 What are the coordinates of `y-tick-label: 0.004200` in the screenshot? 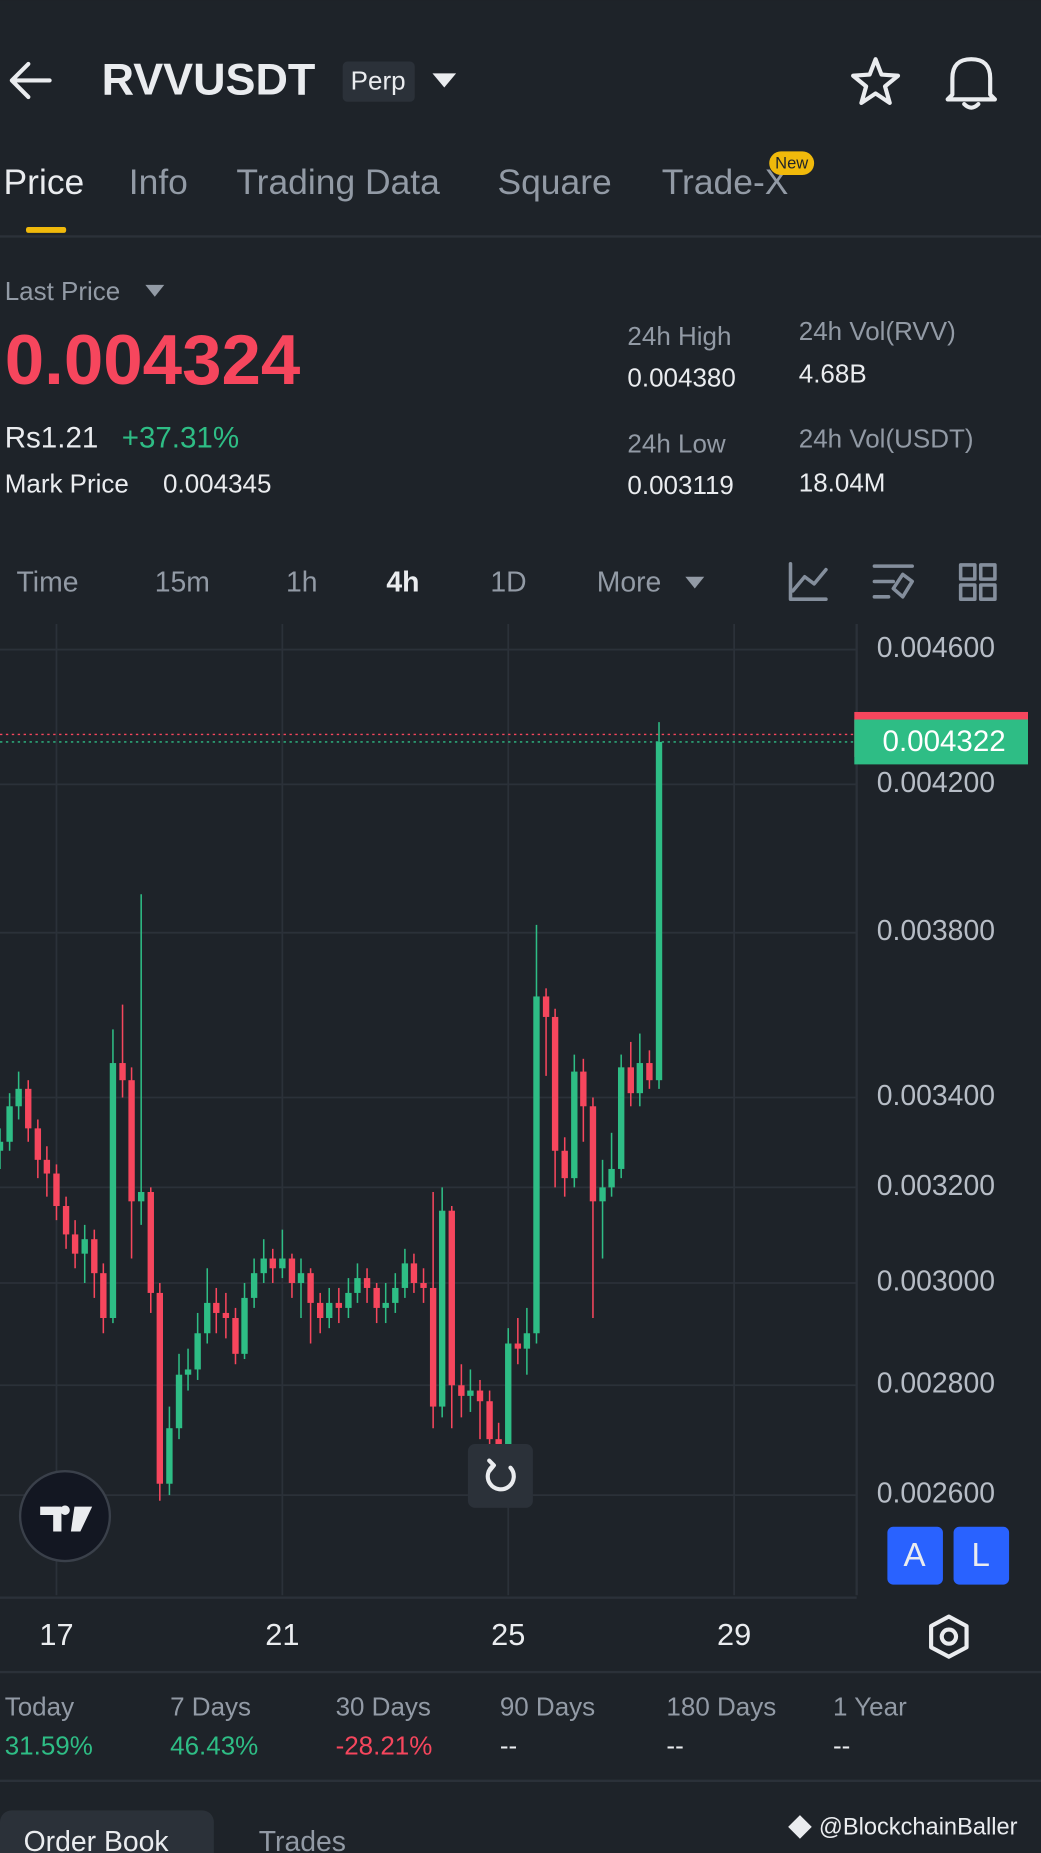 It's located at (936, 783).